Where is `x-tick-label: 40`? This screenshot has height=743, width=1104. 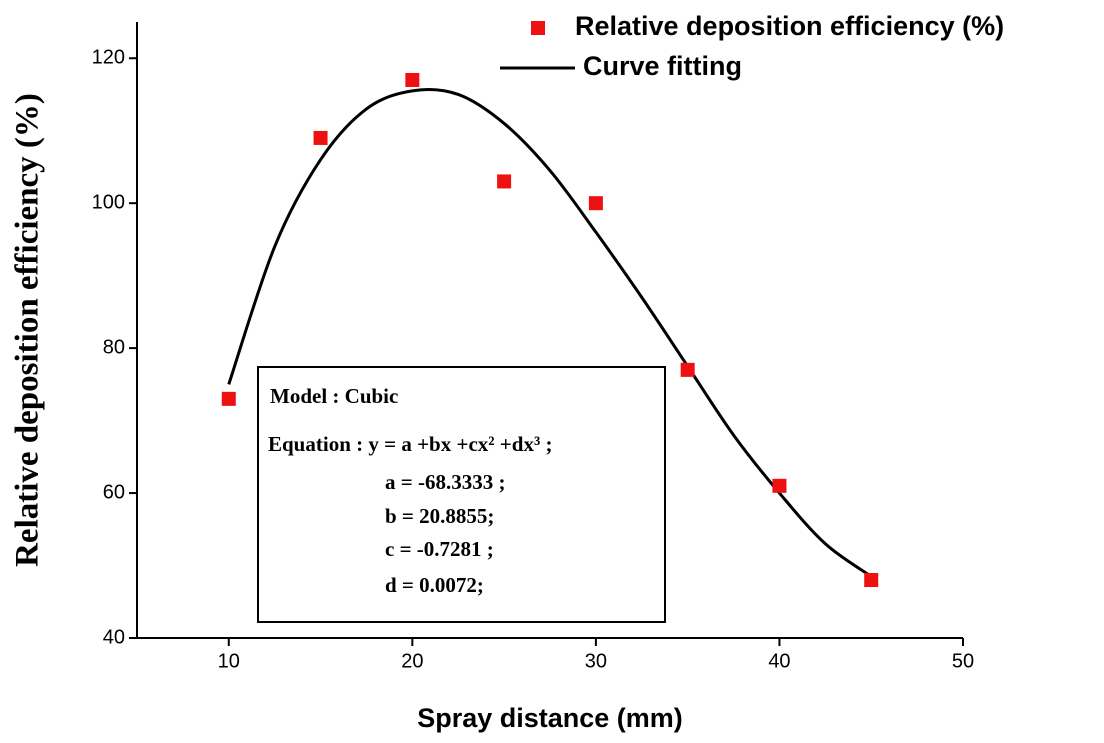 x-tick-label: 40 is located at coordinates (779, 661).